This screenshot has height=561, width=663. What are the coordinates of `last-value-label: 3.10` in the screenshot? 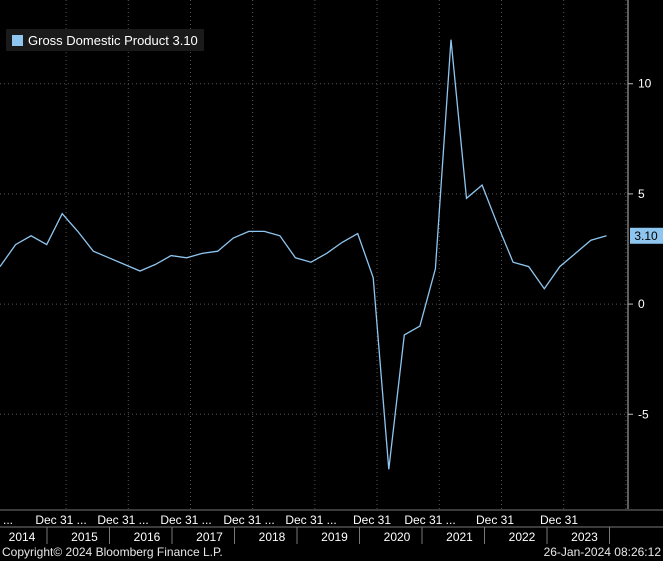 It's located at (646, 236).